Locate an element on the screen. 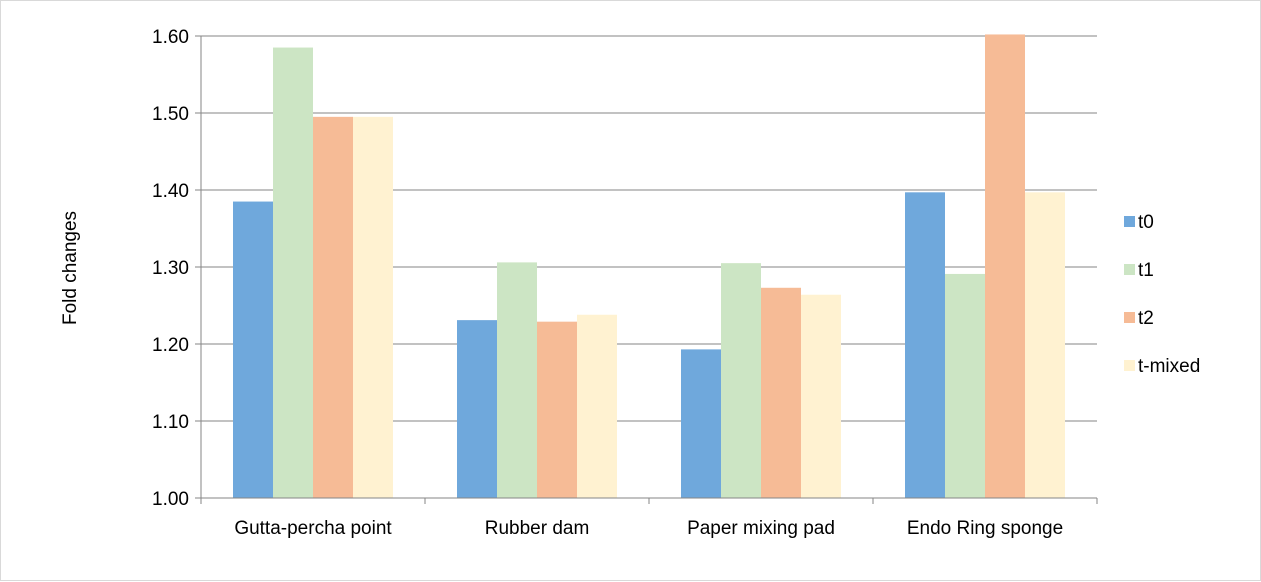  y-tick-label: 1.40 is located at coordinates (170, 191).